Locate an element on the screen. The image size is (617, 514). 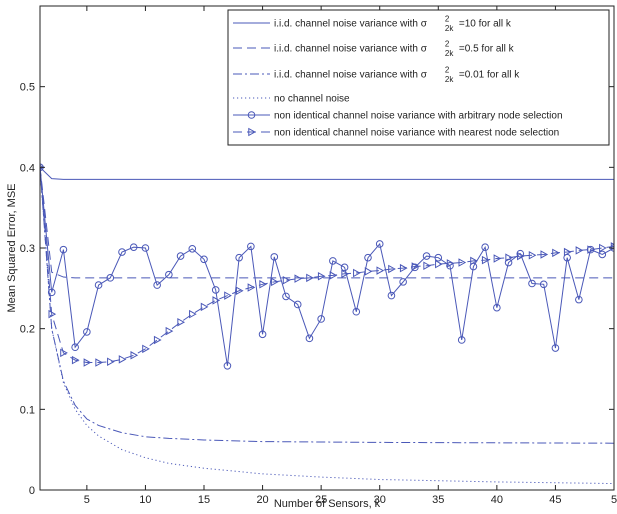
legend-label-tail: =0.5 for all k is located at coordinates (487, 49).